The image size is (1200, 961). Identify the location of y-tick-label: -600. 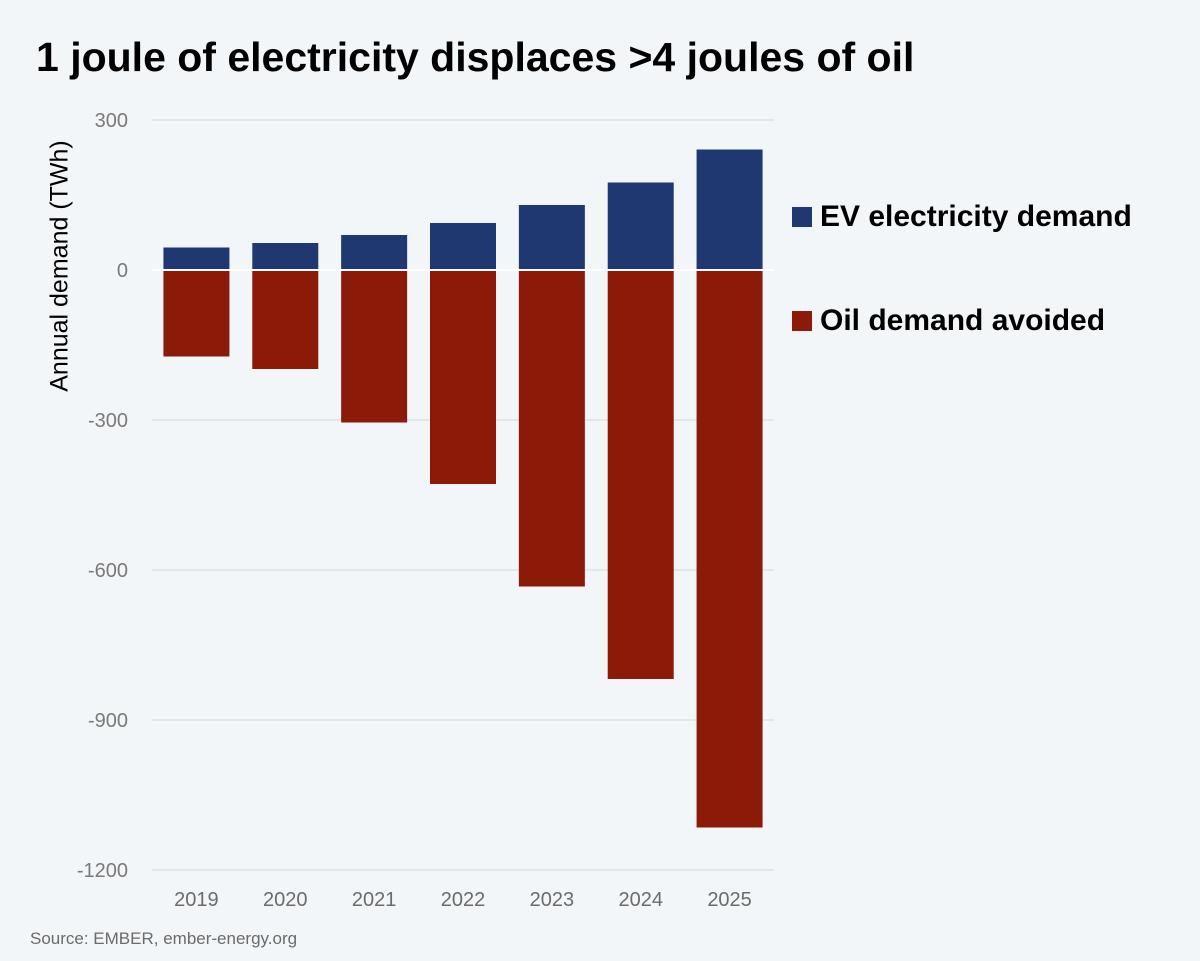
(108, 571).